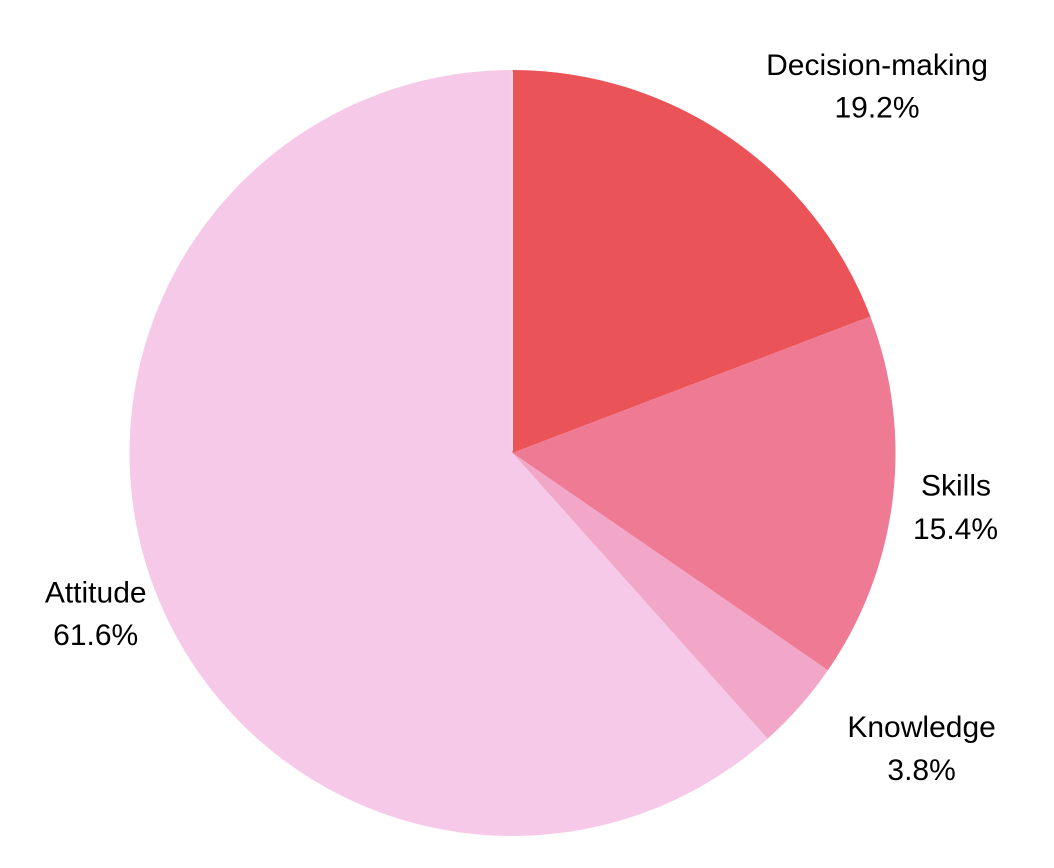 This screenshot has height=868, width=1054. I want to click on svg-text: 3.8%, so click(921, 770).